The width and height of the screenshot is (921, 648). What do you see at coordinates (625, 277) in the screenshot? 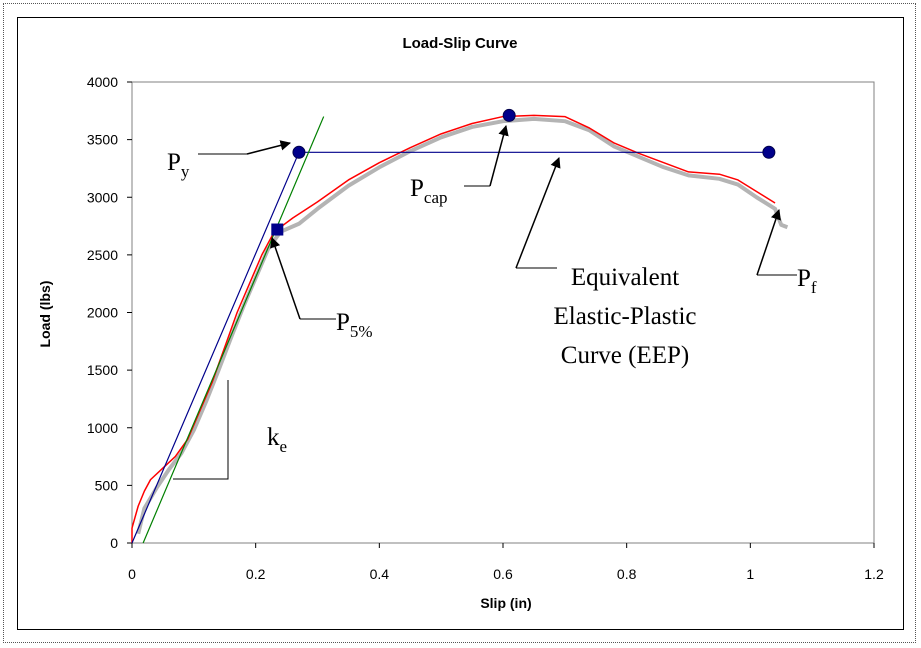
I see `eep-label-line1: Equivalent` at bounding box center [625, 277].